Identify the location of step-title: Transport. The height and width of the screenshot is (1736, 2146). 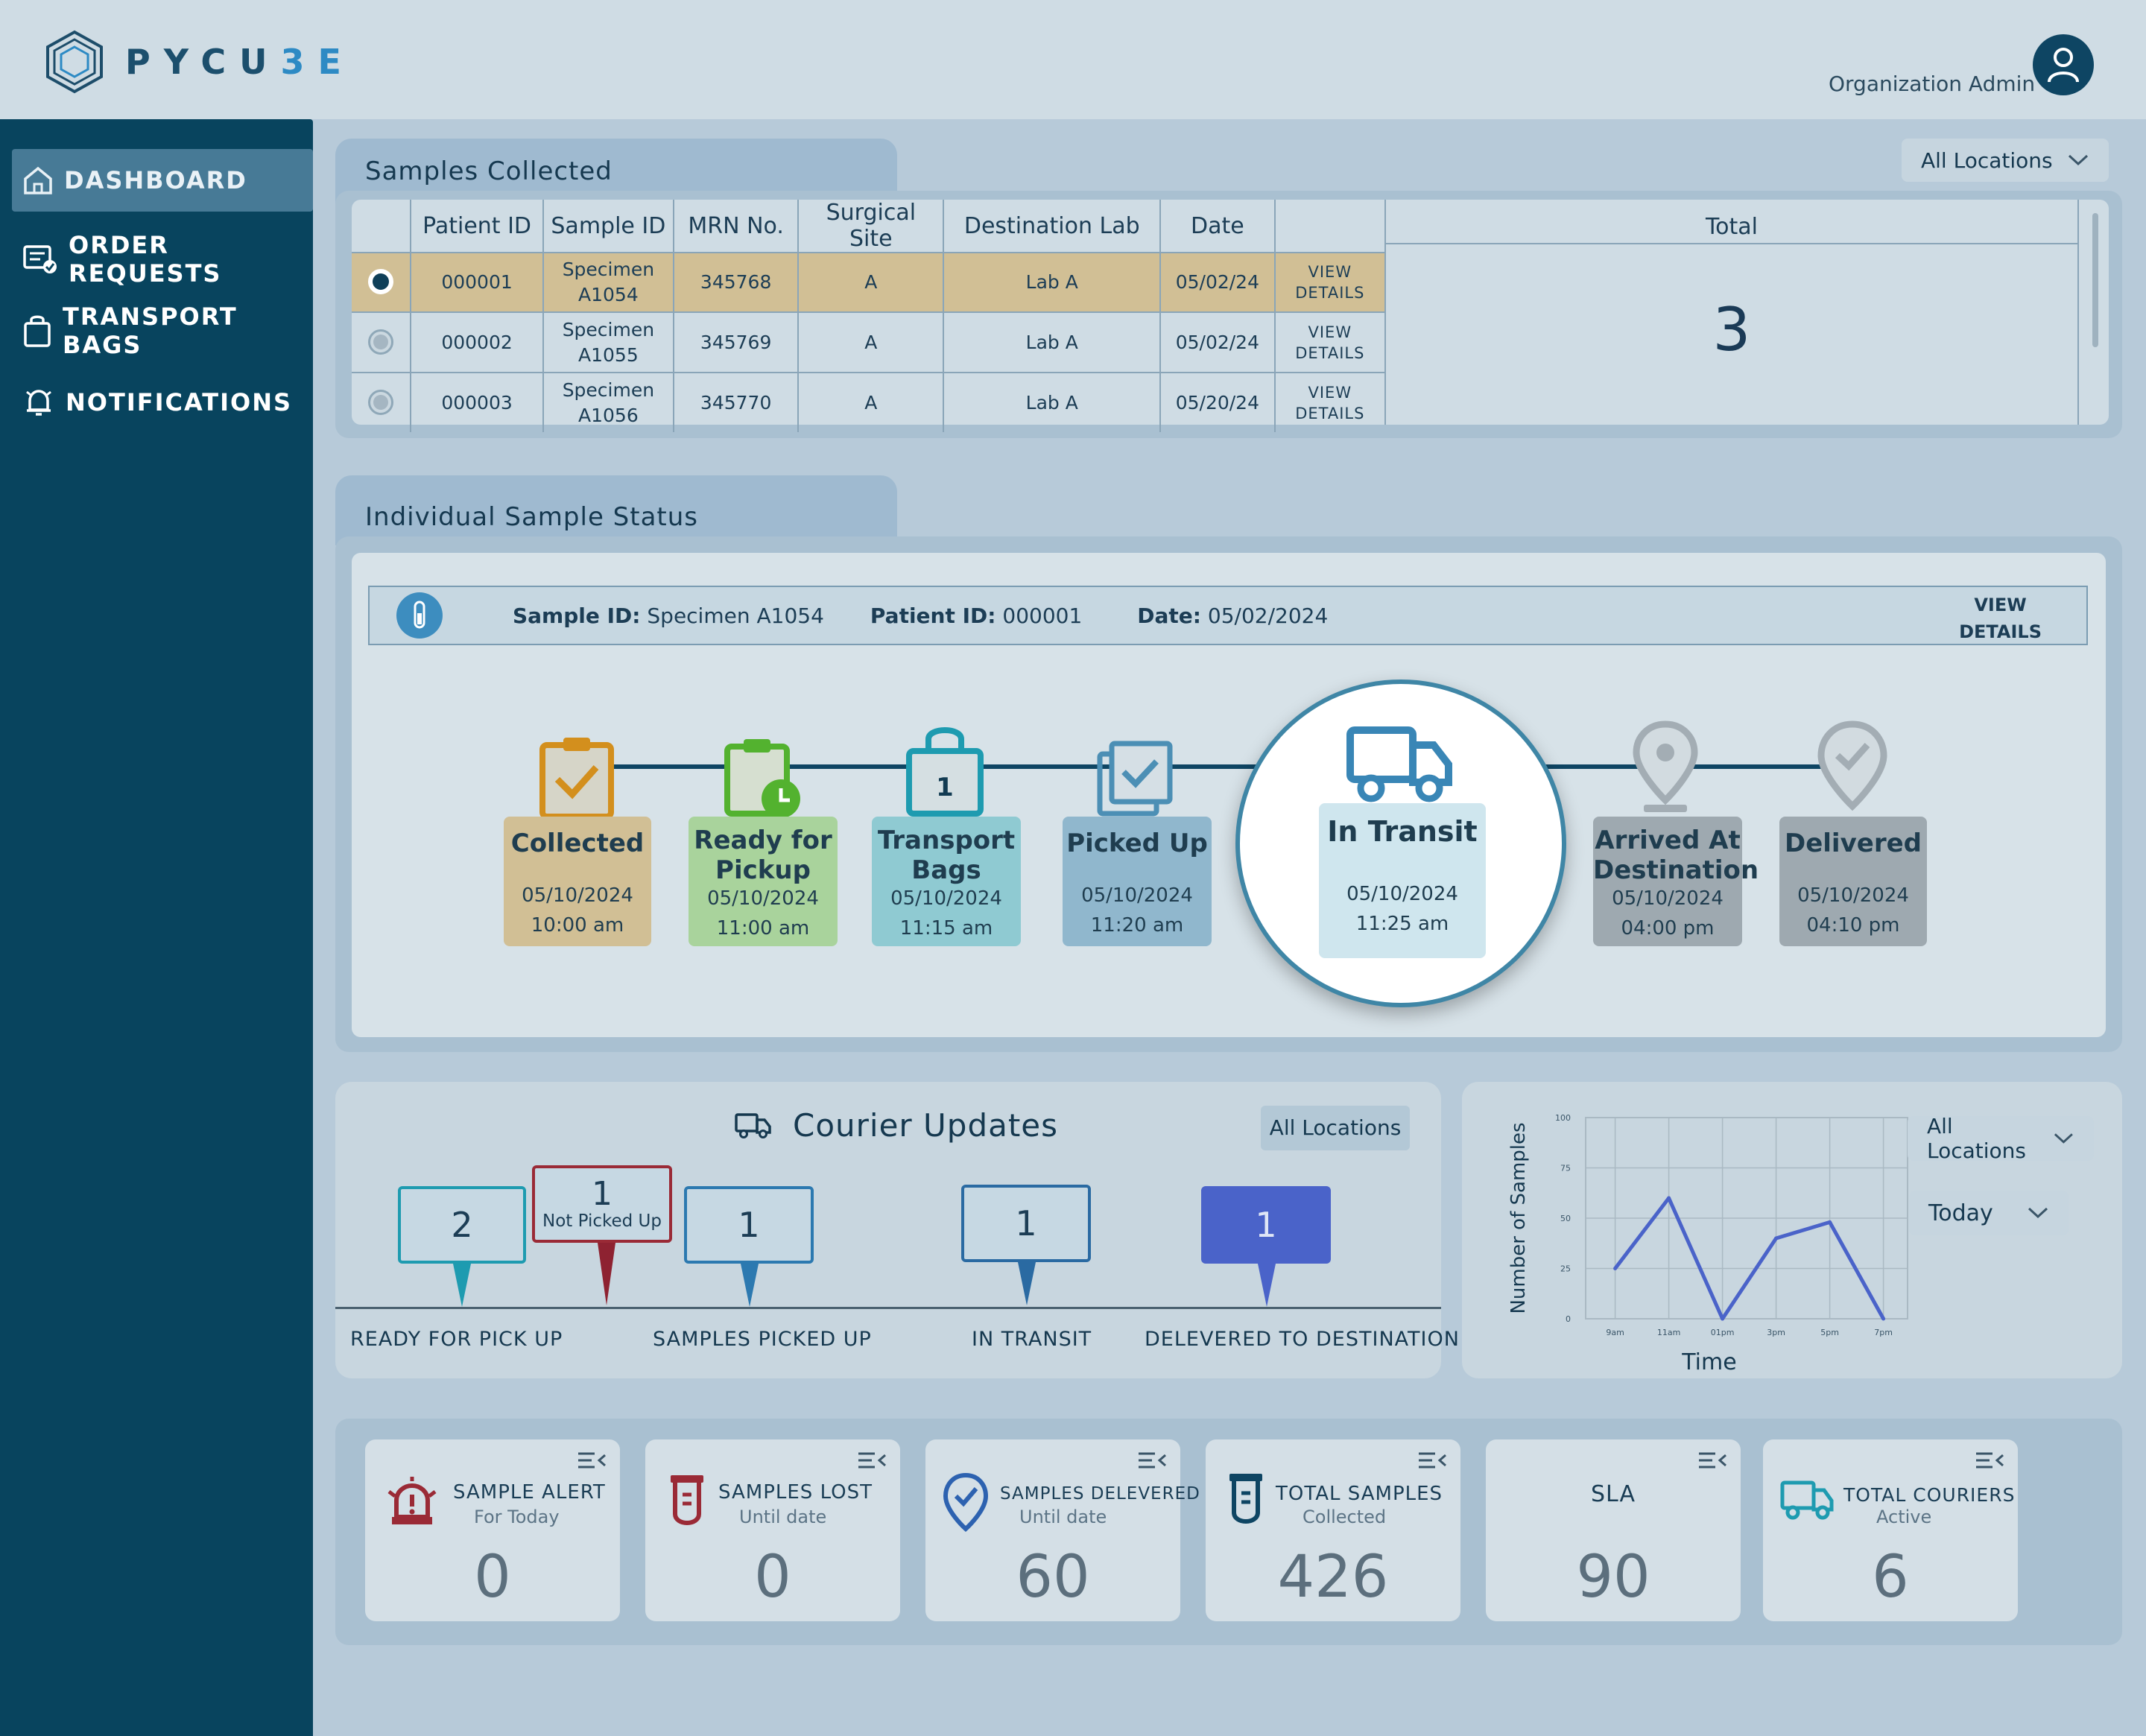
(946, 841).